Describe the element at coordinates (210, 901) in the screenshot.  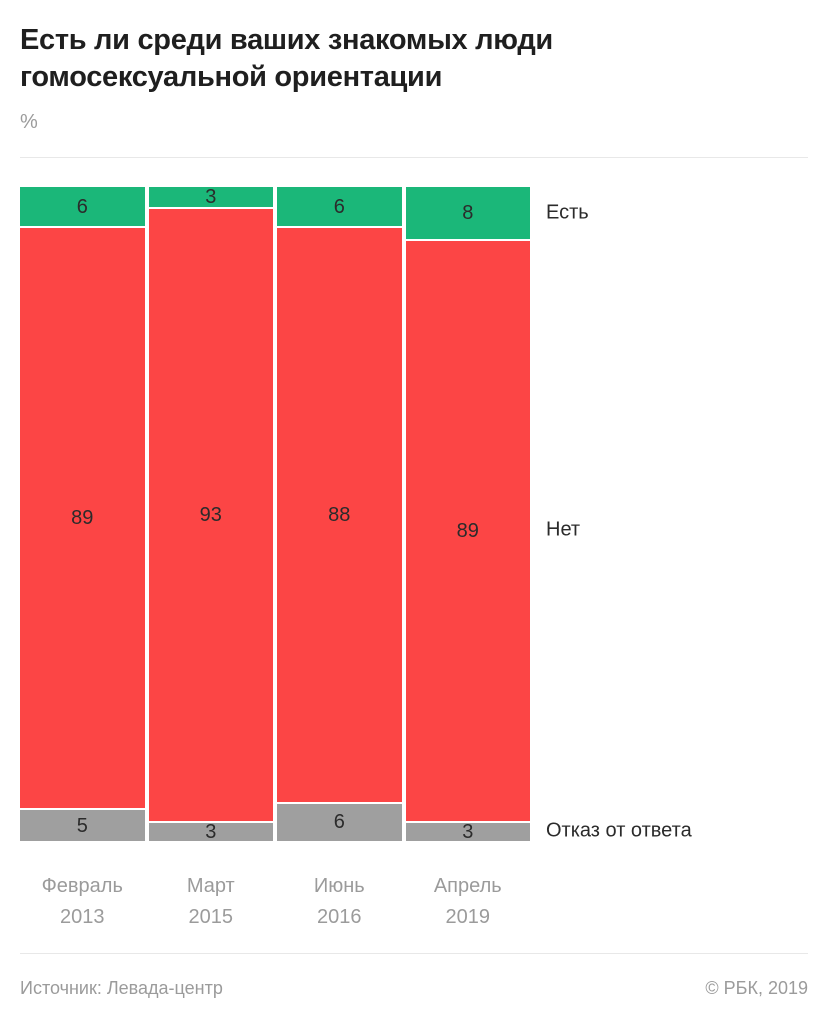
I see `x-axis-label: Март 2015` at that location.